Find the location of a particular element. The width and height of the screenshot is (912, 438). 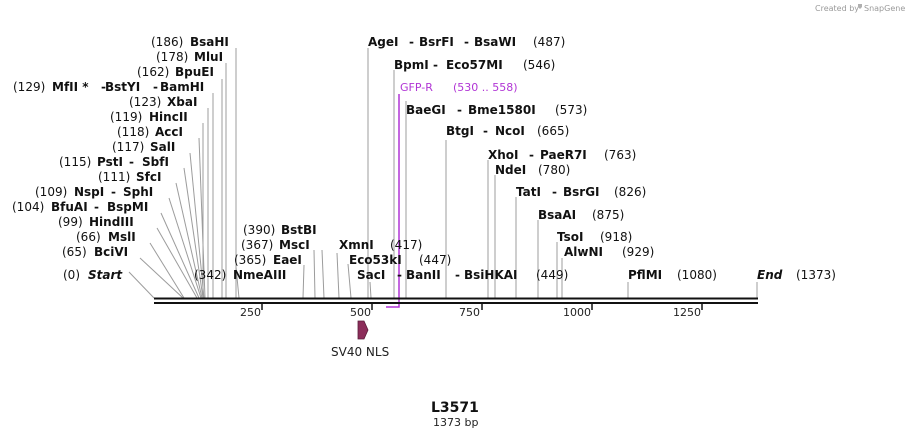

site-name: HindIII is located at coordinates (111, 222).